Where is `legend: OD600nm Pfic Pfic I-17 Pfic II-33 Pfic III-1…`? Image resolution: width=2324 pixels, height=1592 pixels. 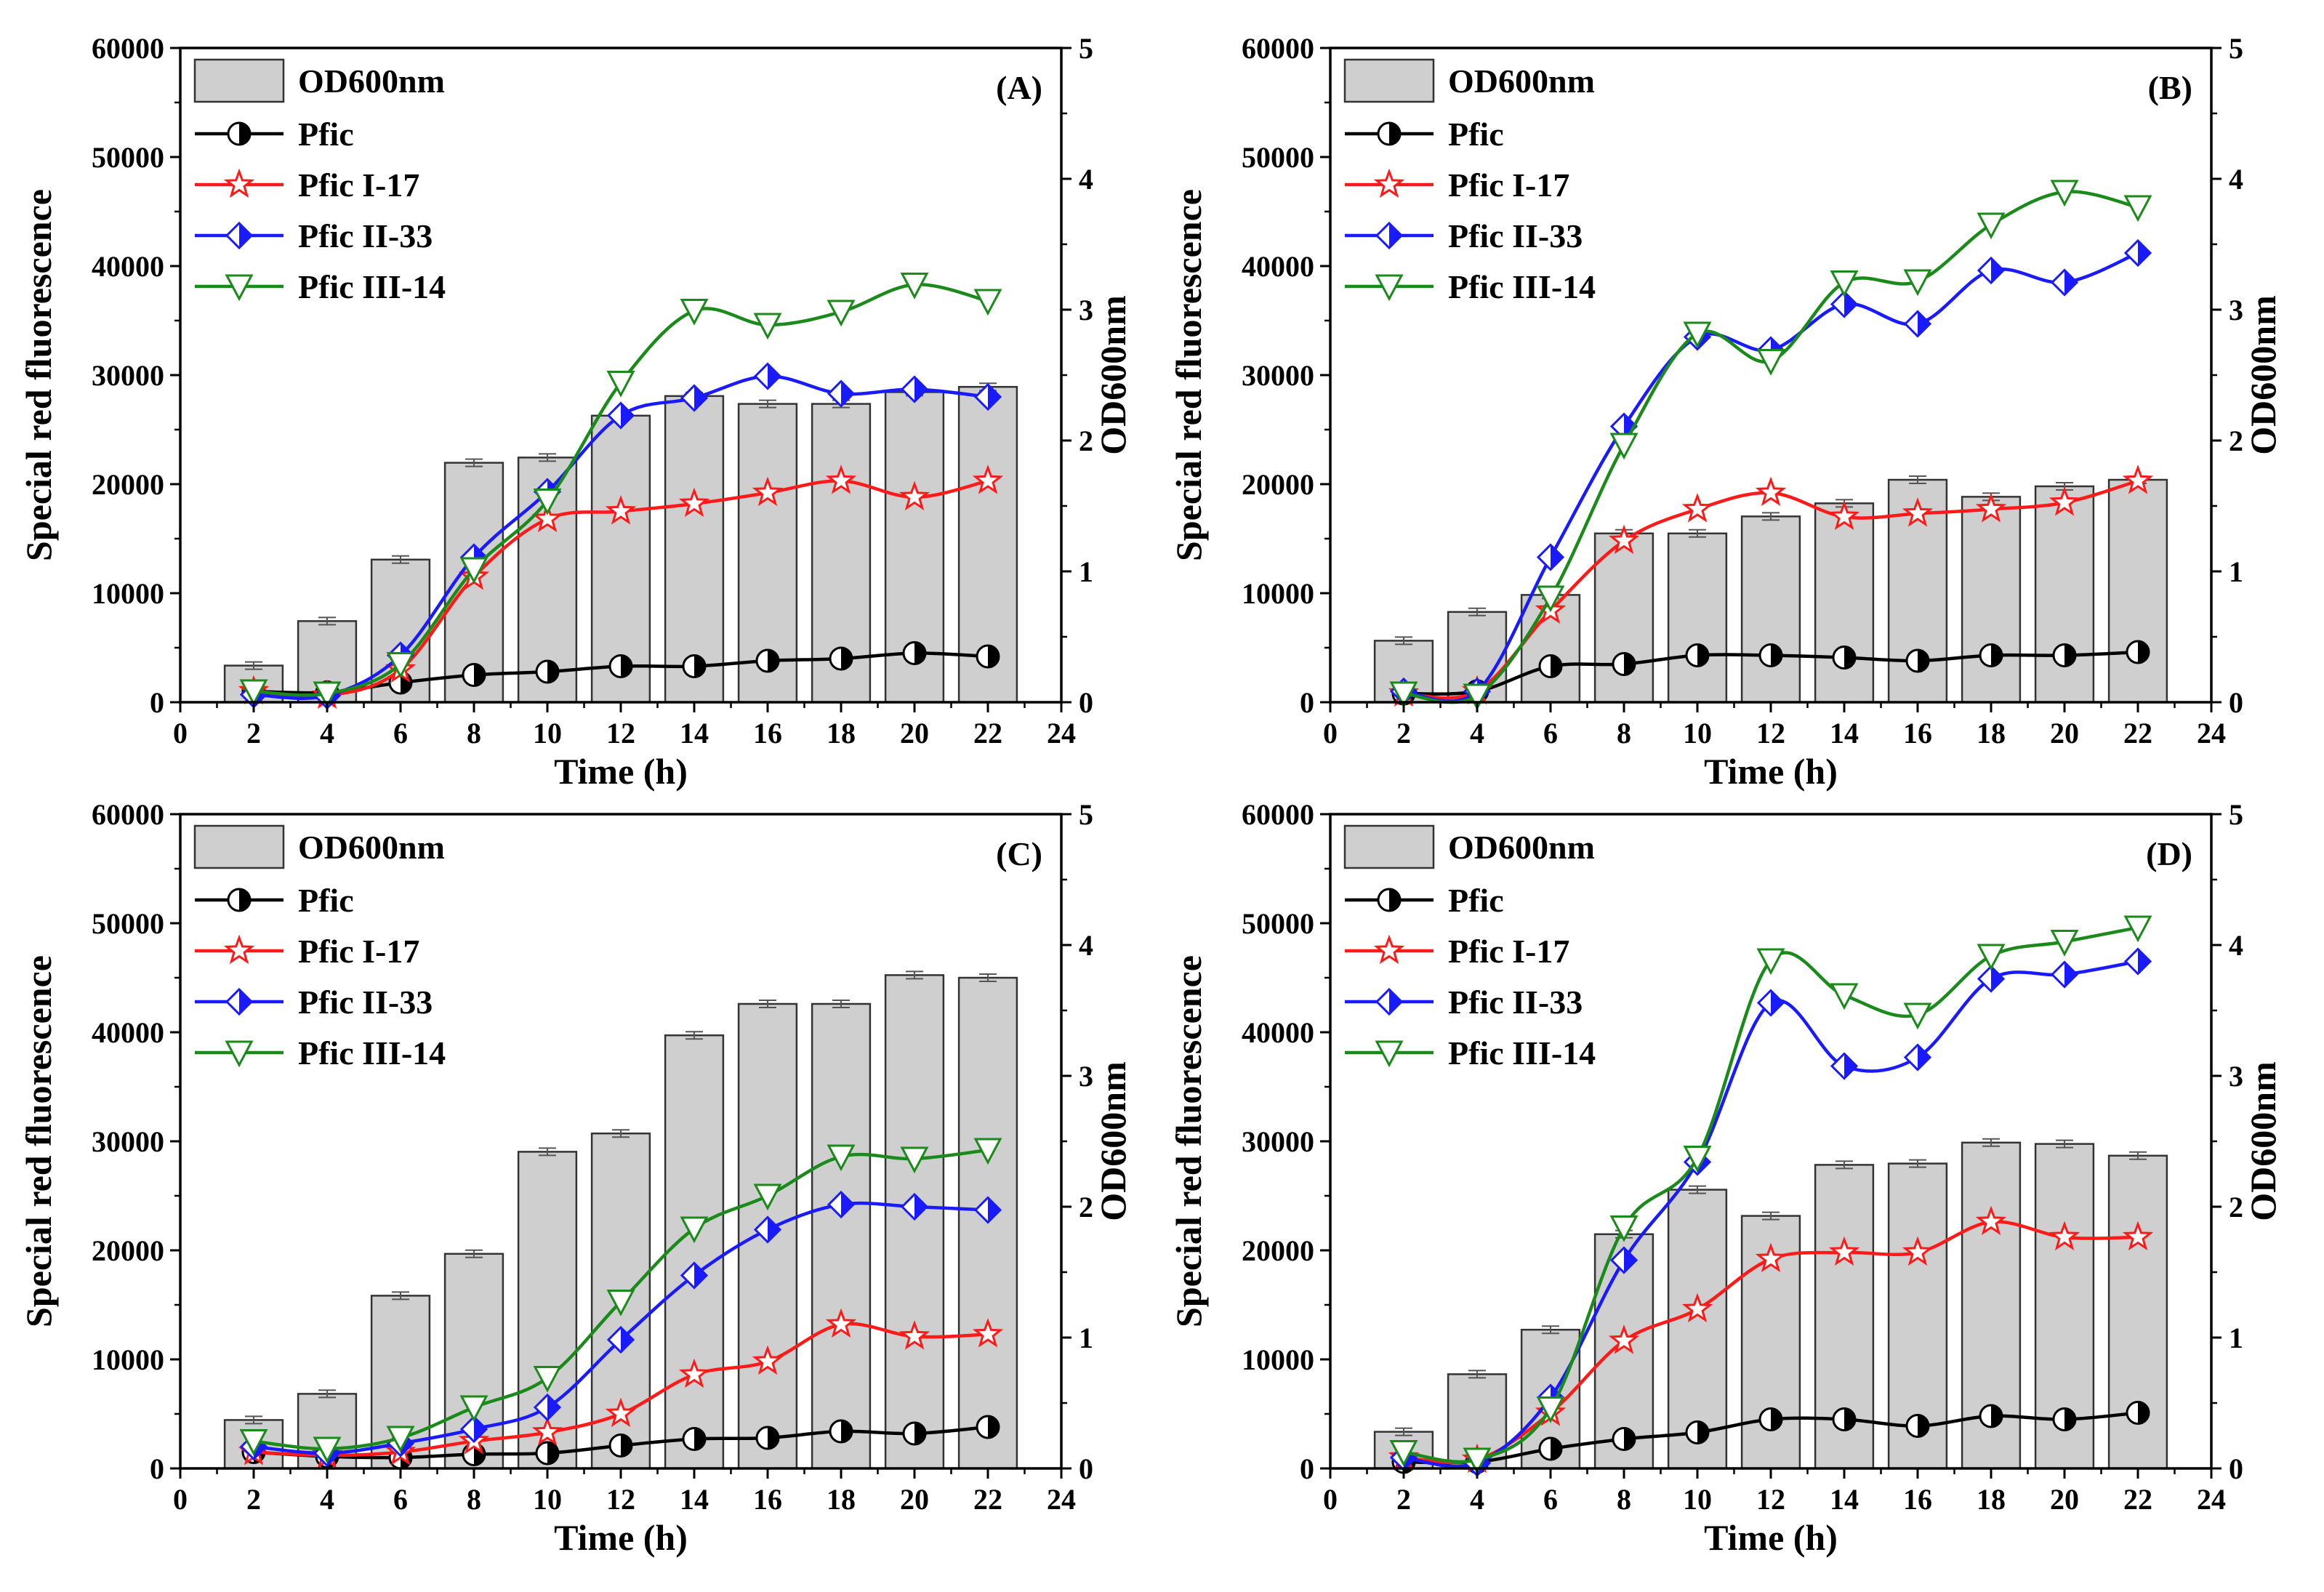
legend: OD600nm Pfic Pfic I-17 Pfic II-33 Pfic III-1… is located at coordinates (1470, 182).